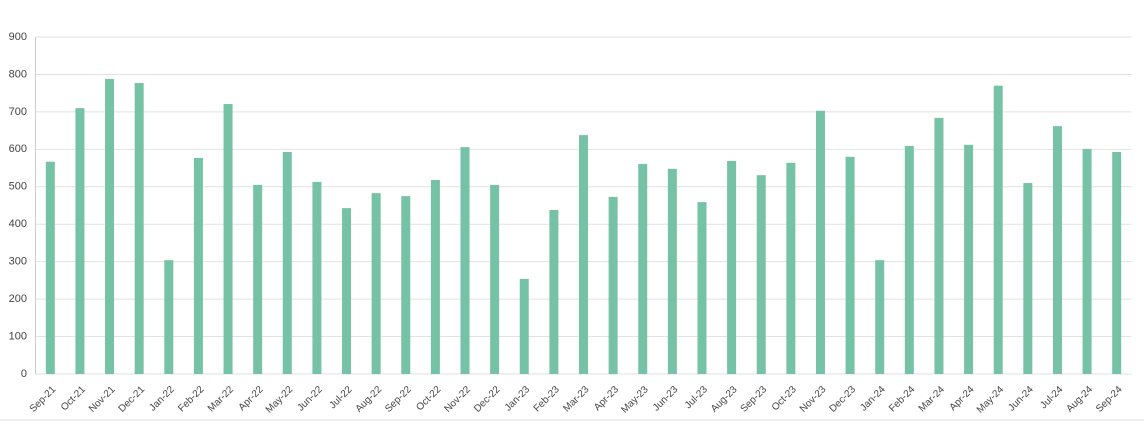 The width and height of the screenshot is (1144, 436). What do you see at coordinates (221, 399) in the screenshot?
I see `x-tick-label: Mar-22` at bounding box center [221, 399].